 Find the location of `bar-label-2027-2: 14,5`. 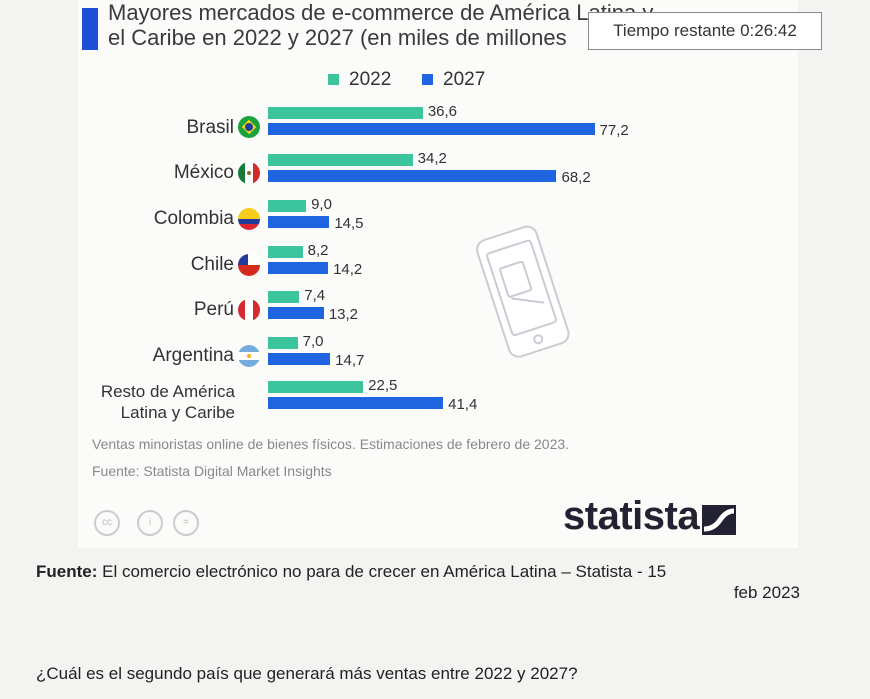

bar-label-2027-2: 14,5 is located at coordinates (349, 223).